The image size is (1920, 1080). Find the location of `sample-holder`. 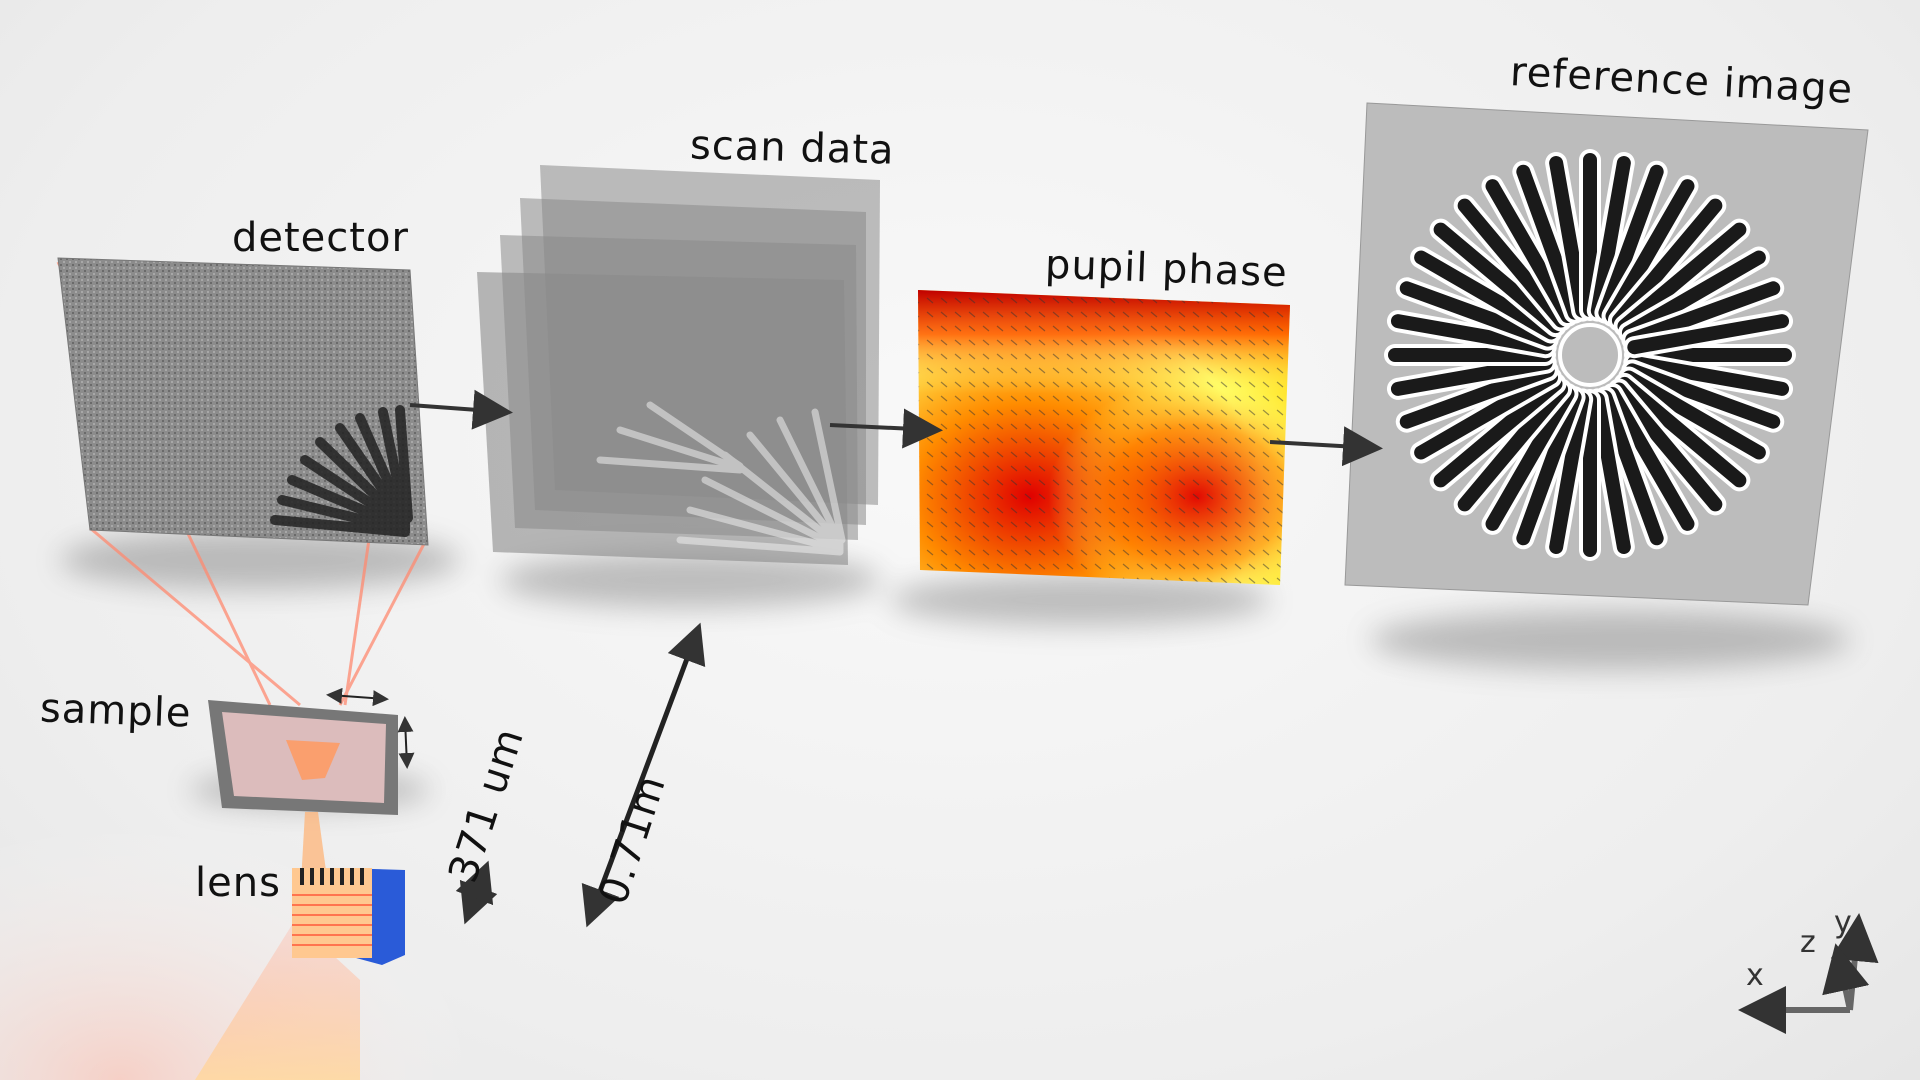

sample-holder is located at coordinates (303, 757).